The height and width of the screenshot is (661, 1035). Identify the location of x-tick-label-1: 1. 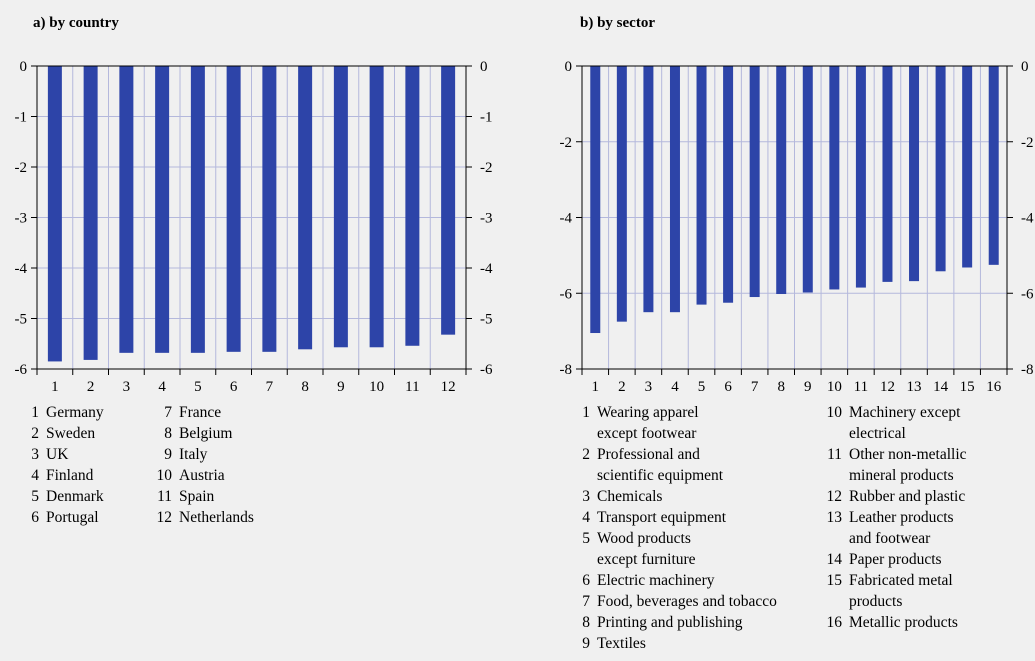
(596, 387).